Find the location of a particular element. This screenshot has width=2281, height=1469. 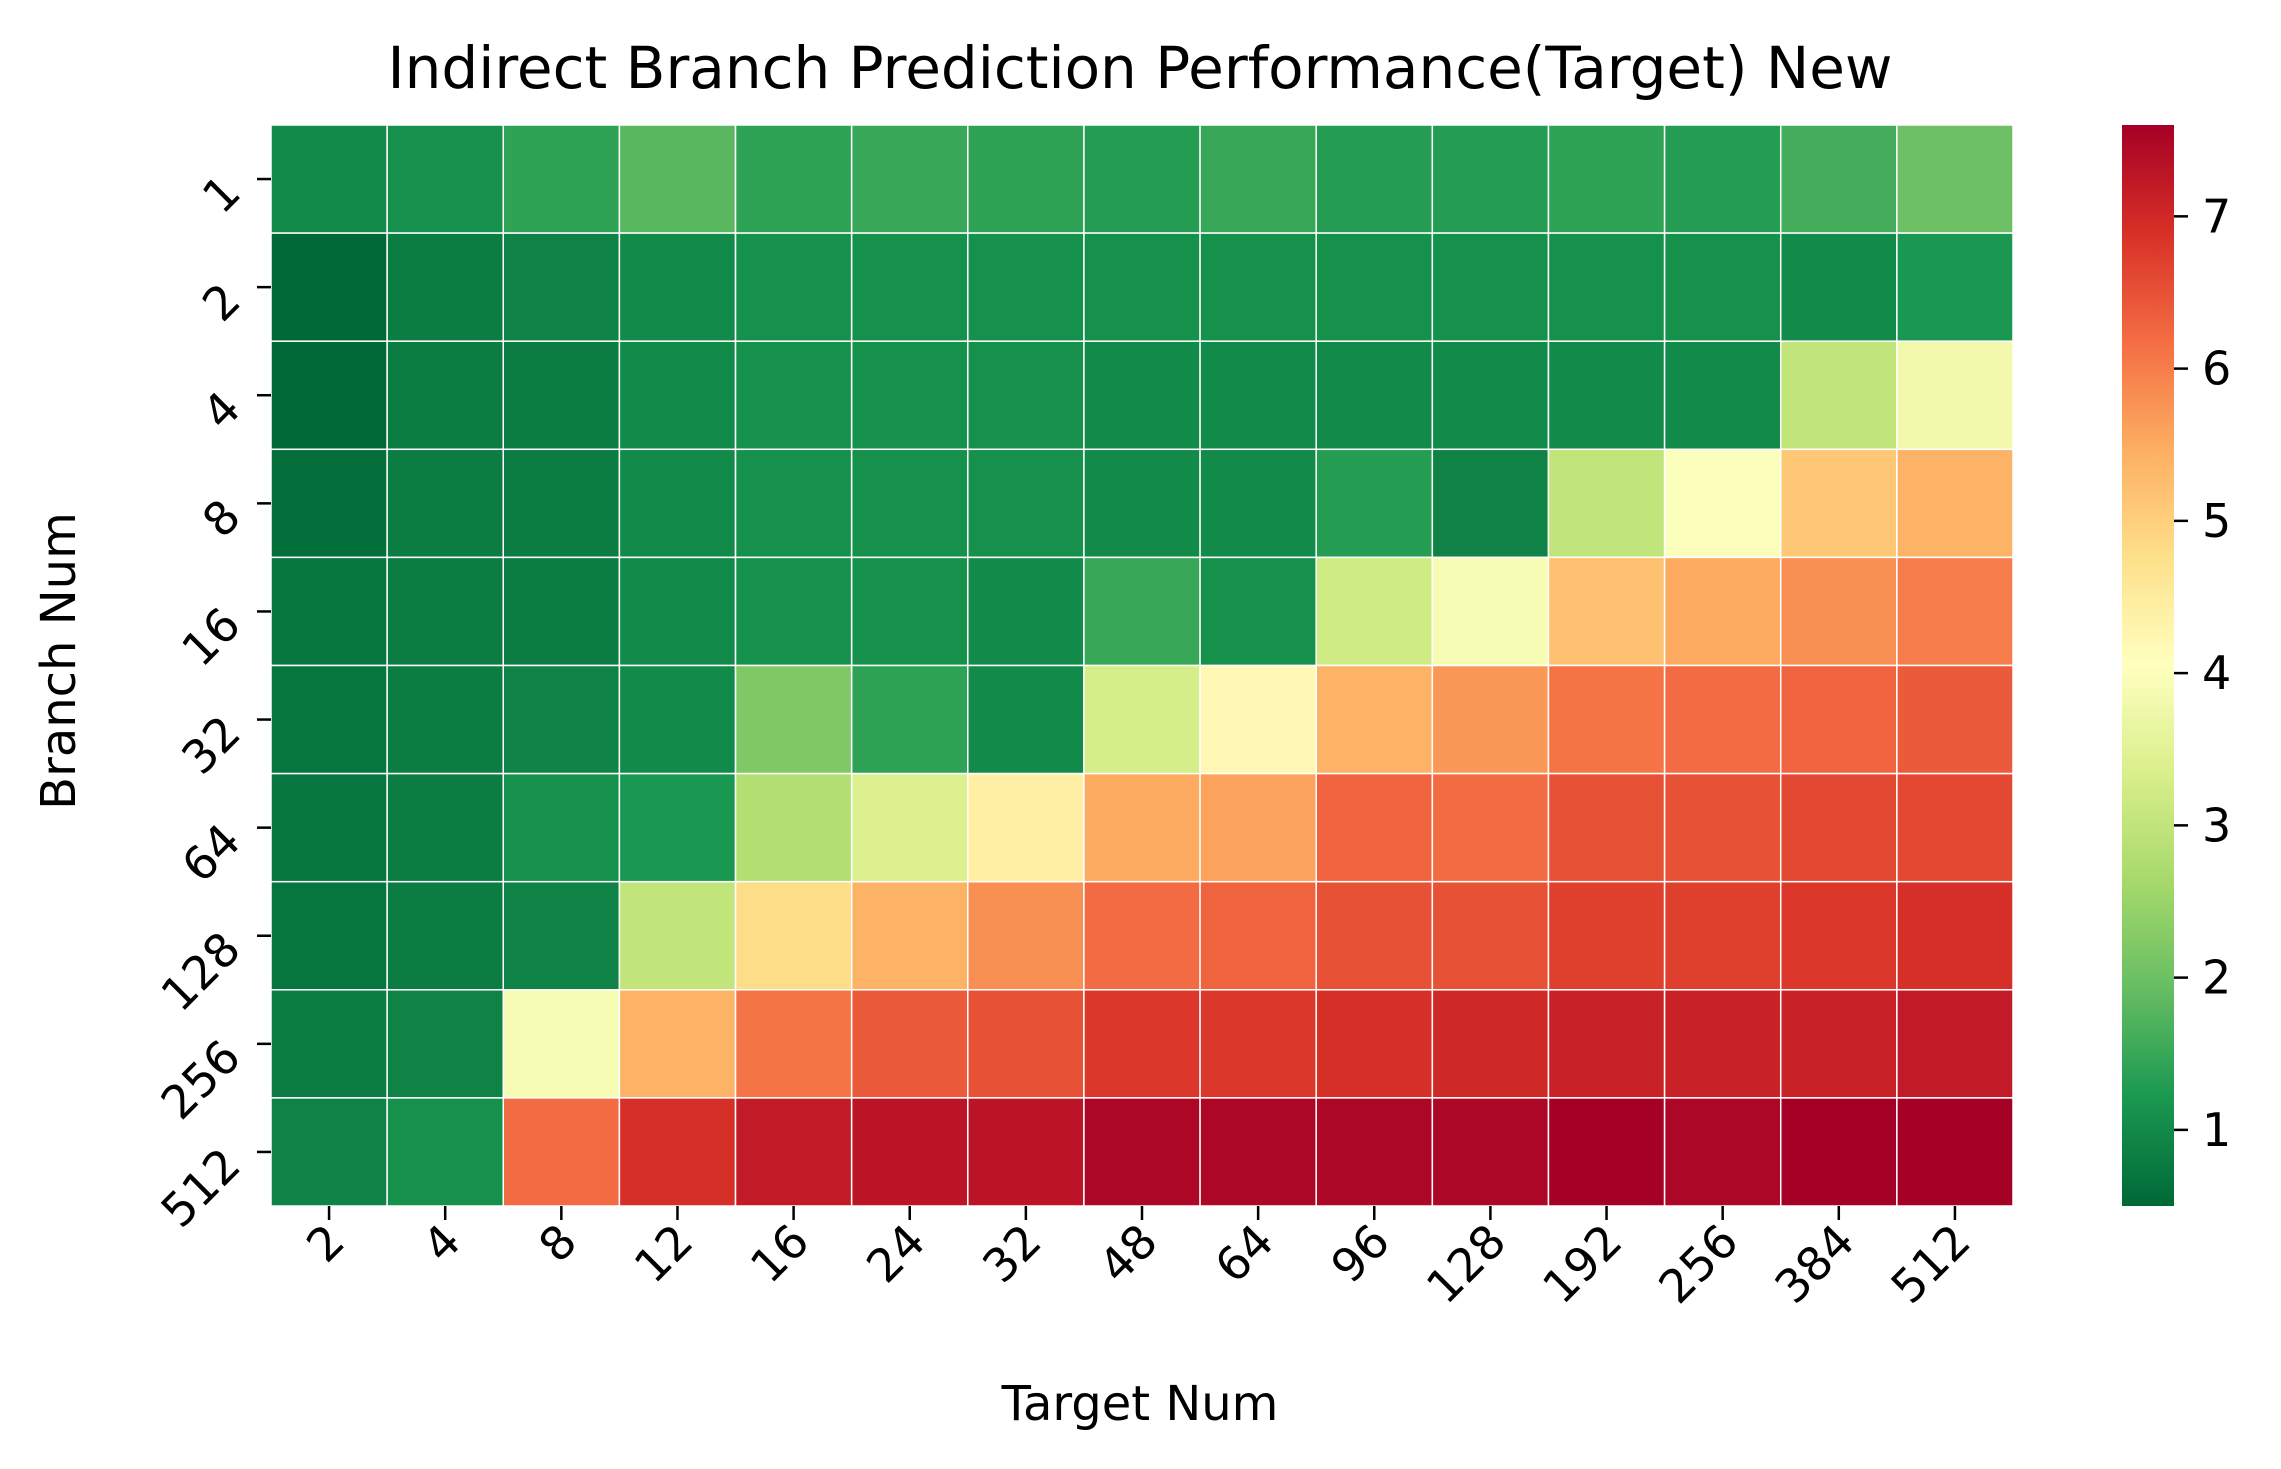

y-tick-label: 2 is located at coordinates (221, 302).